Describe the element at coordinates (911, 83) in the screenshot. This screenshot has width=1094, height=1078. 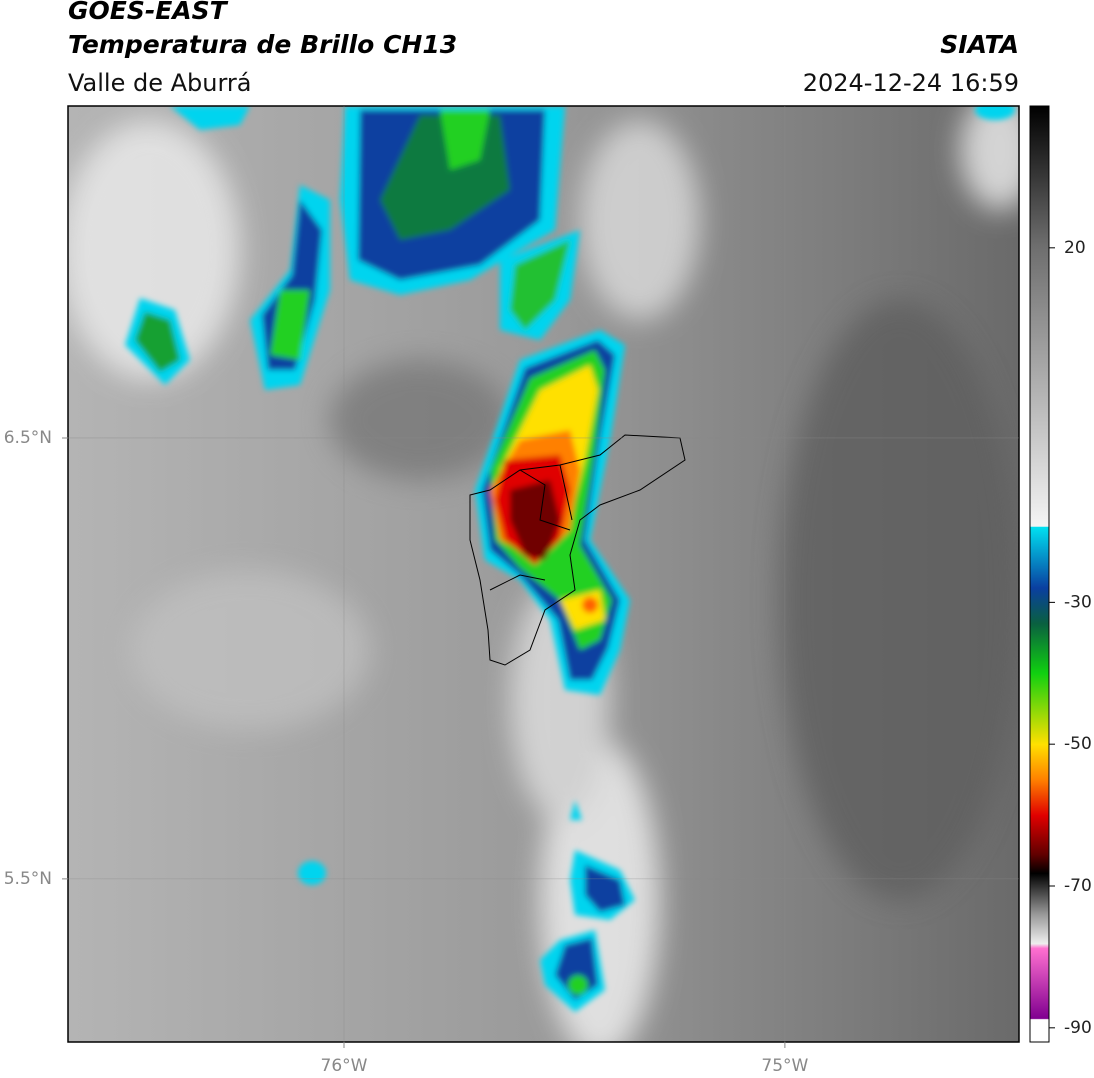
I see `datetime: 2024-12-24 16:59` at that location.